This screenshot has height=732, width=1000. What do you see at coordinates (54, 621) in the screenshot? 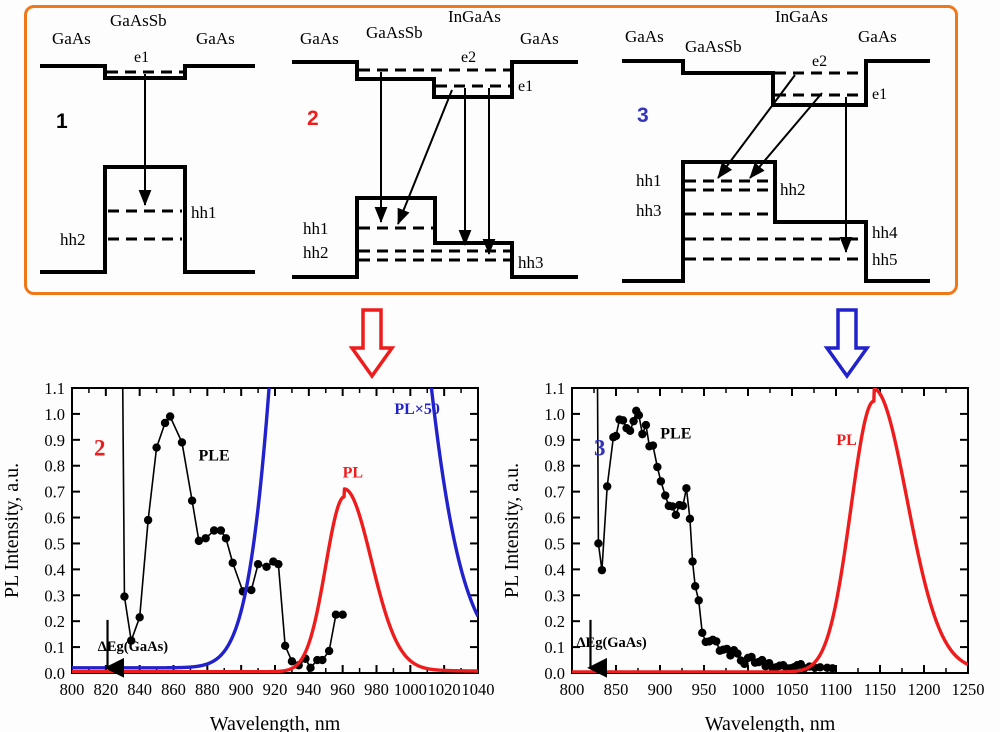
I see `y-tick-label: 0.2` at bounding box center [54, 621].